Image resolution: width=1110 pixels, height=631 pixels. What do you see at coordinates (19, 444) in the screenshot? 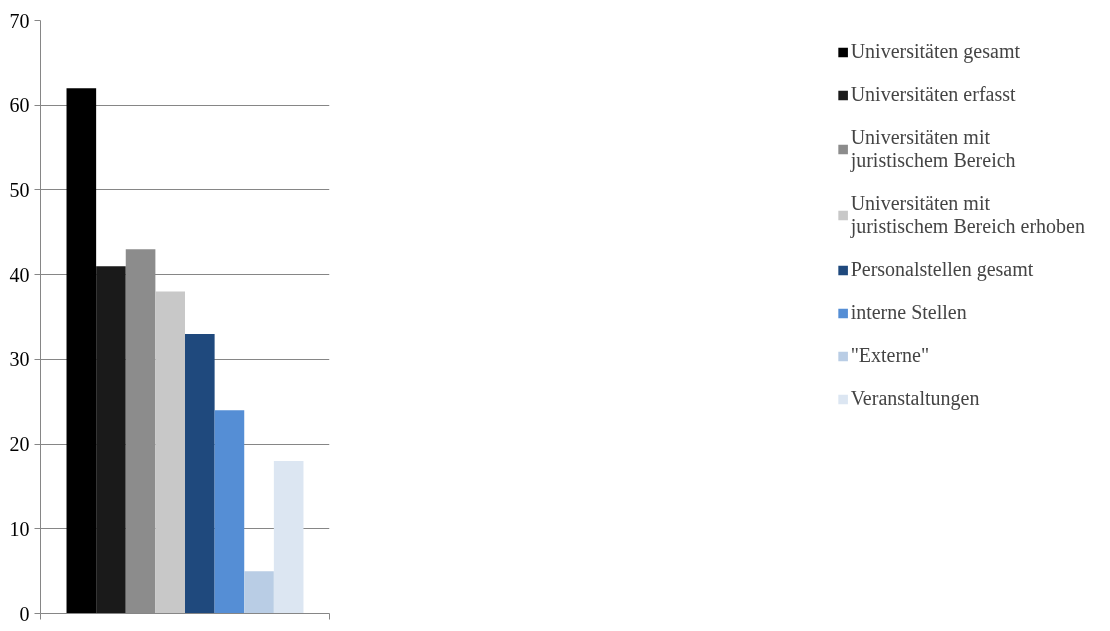
I see `y-tick-label: 20` at bounding box center [19, 444].